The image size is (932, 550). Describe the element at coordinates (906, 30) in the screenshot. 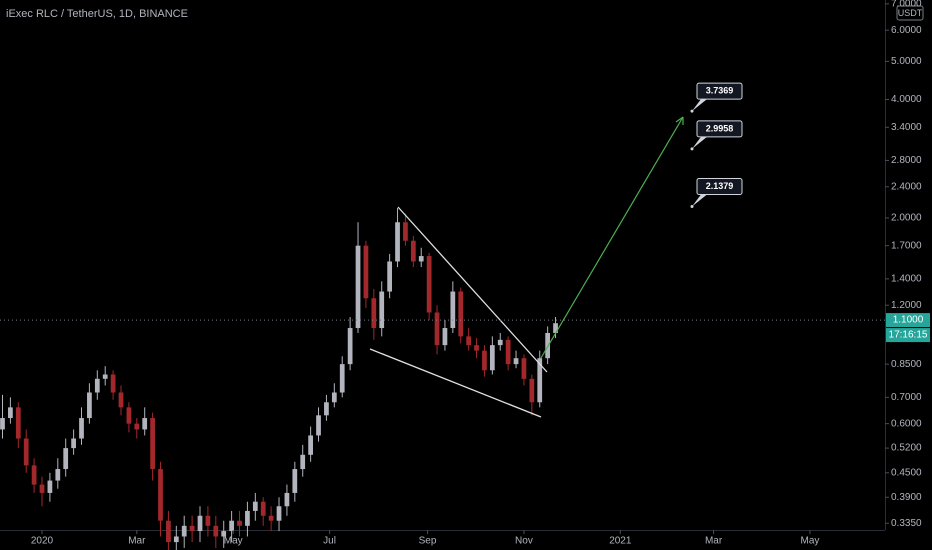

I see `y-tick-label: 6.0000` at that location.